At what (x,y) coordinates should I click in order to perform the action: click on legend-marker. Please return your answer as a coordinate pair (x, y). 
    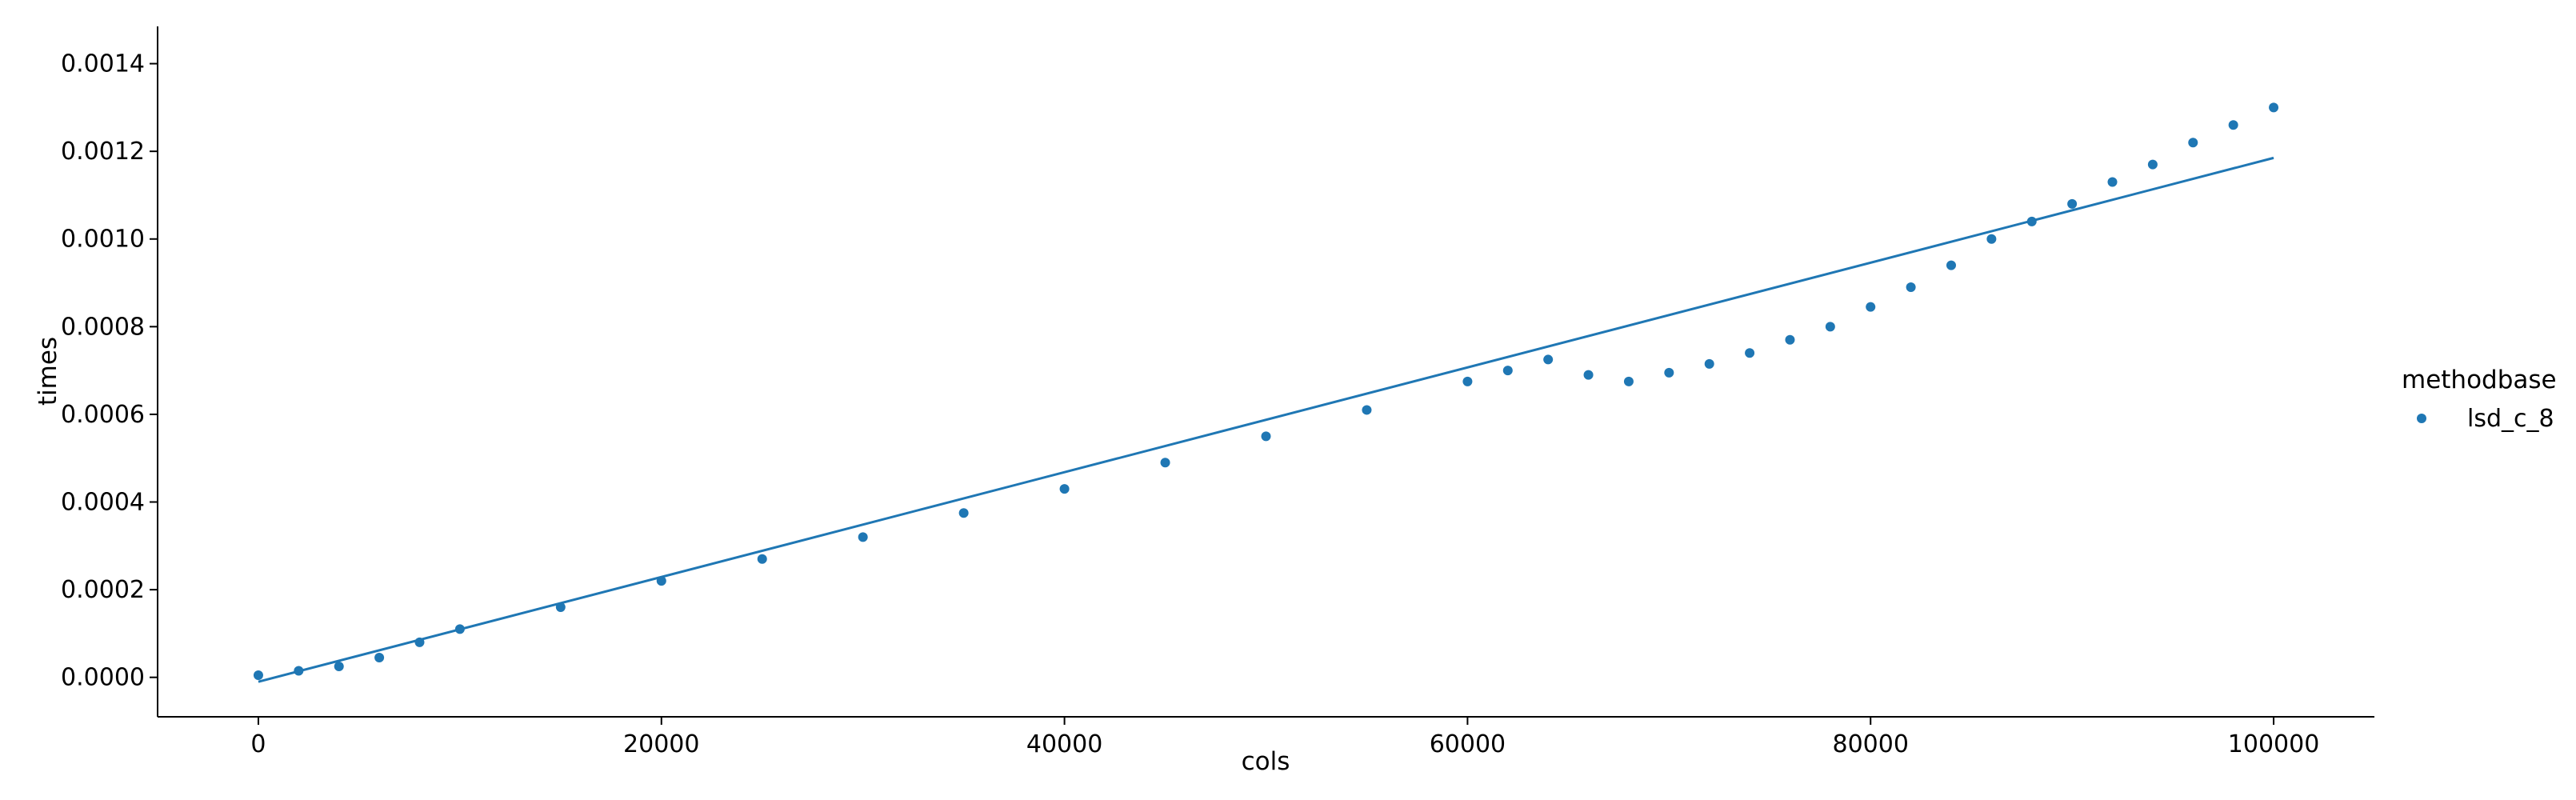
    Looking at the image, I should click on (2421, 418).